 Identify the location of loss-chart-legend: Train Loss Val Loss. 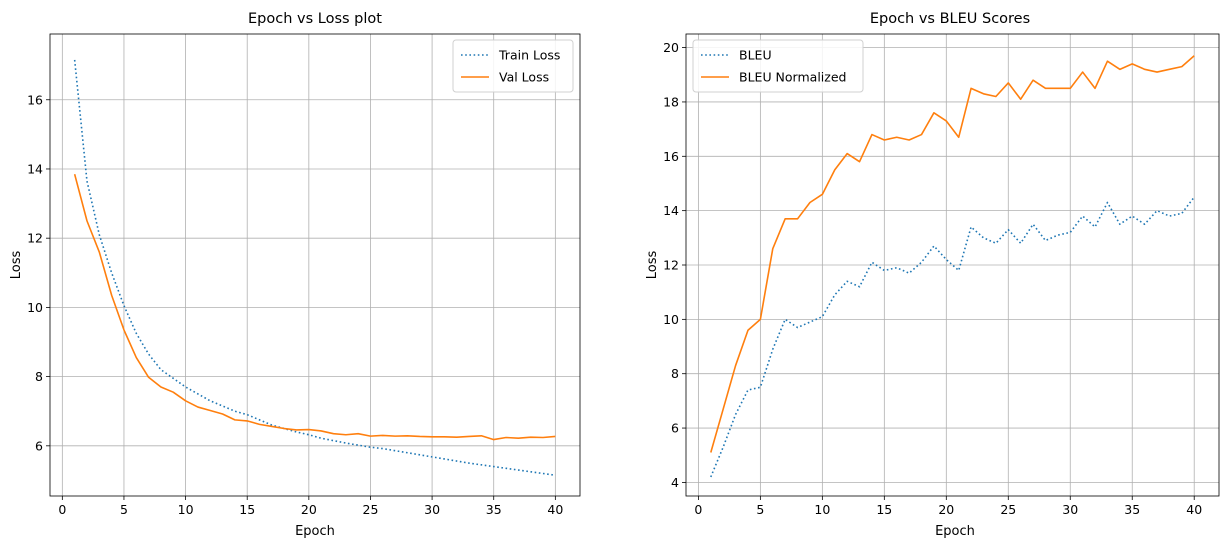
(513, 66).